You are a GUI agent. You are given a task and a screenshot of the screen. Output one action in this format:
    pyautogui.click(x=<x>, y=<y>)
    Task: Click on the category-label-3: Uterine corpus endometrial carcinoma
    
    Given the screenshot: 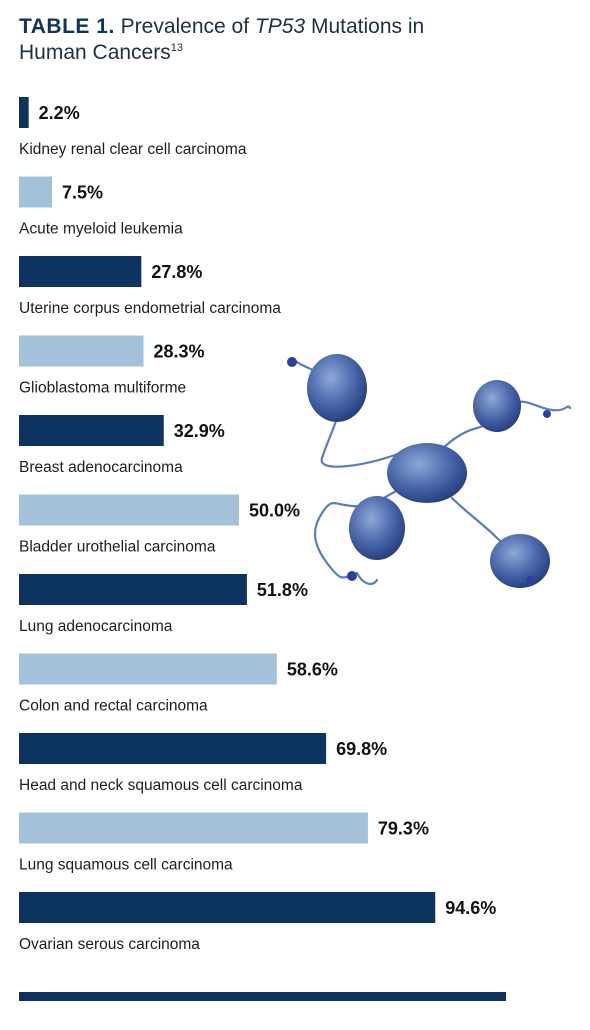 What is the action you would take?
    pyautogui.click(x=150, y=308)
    